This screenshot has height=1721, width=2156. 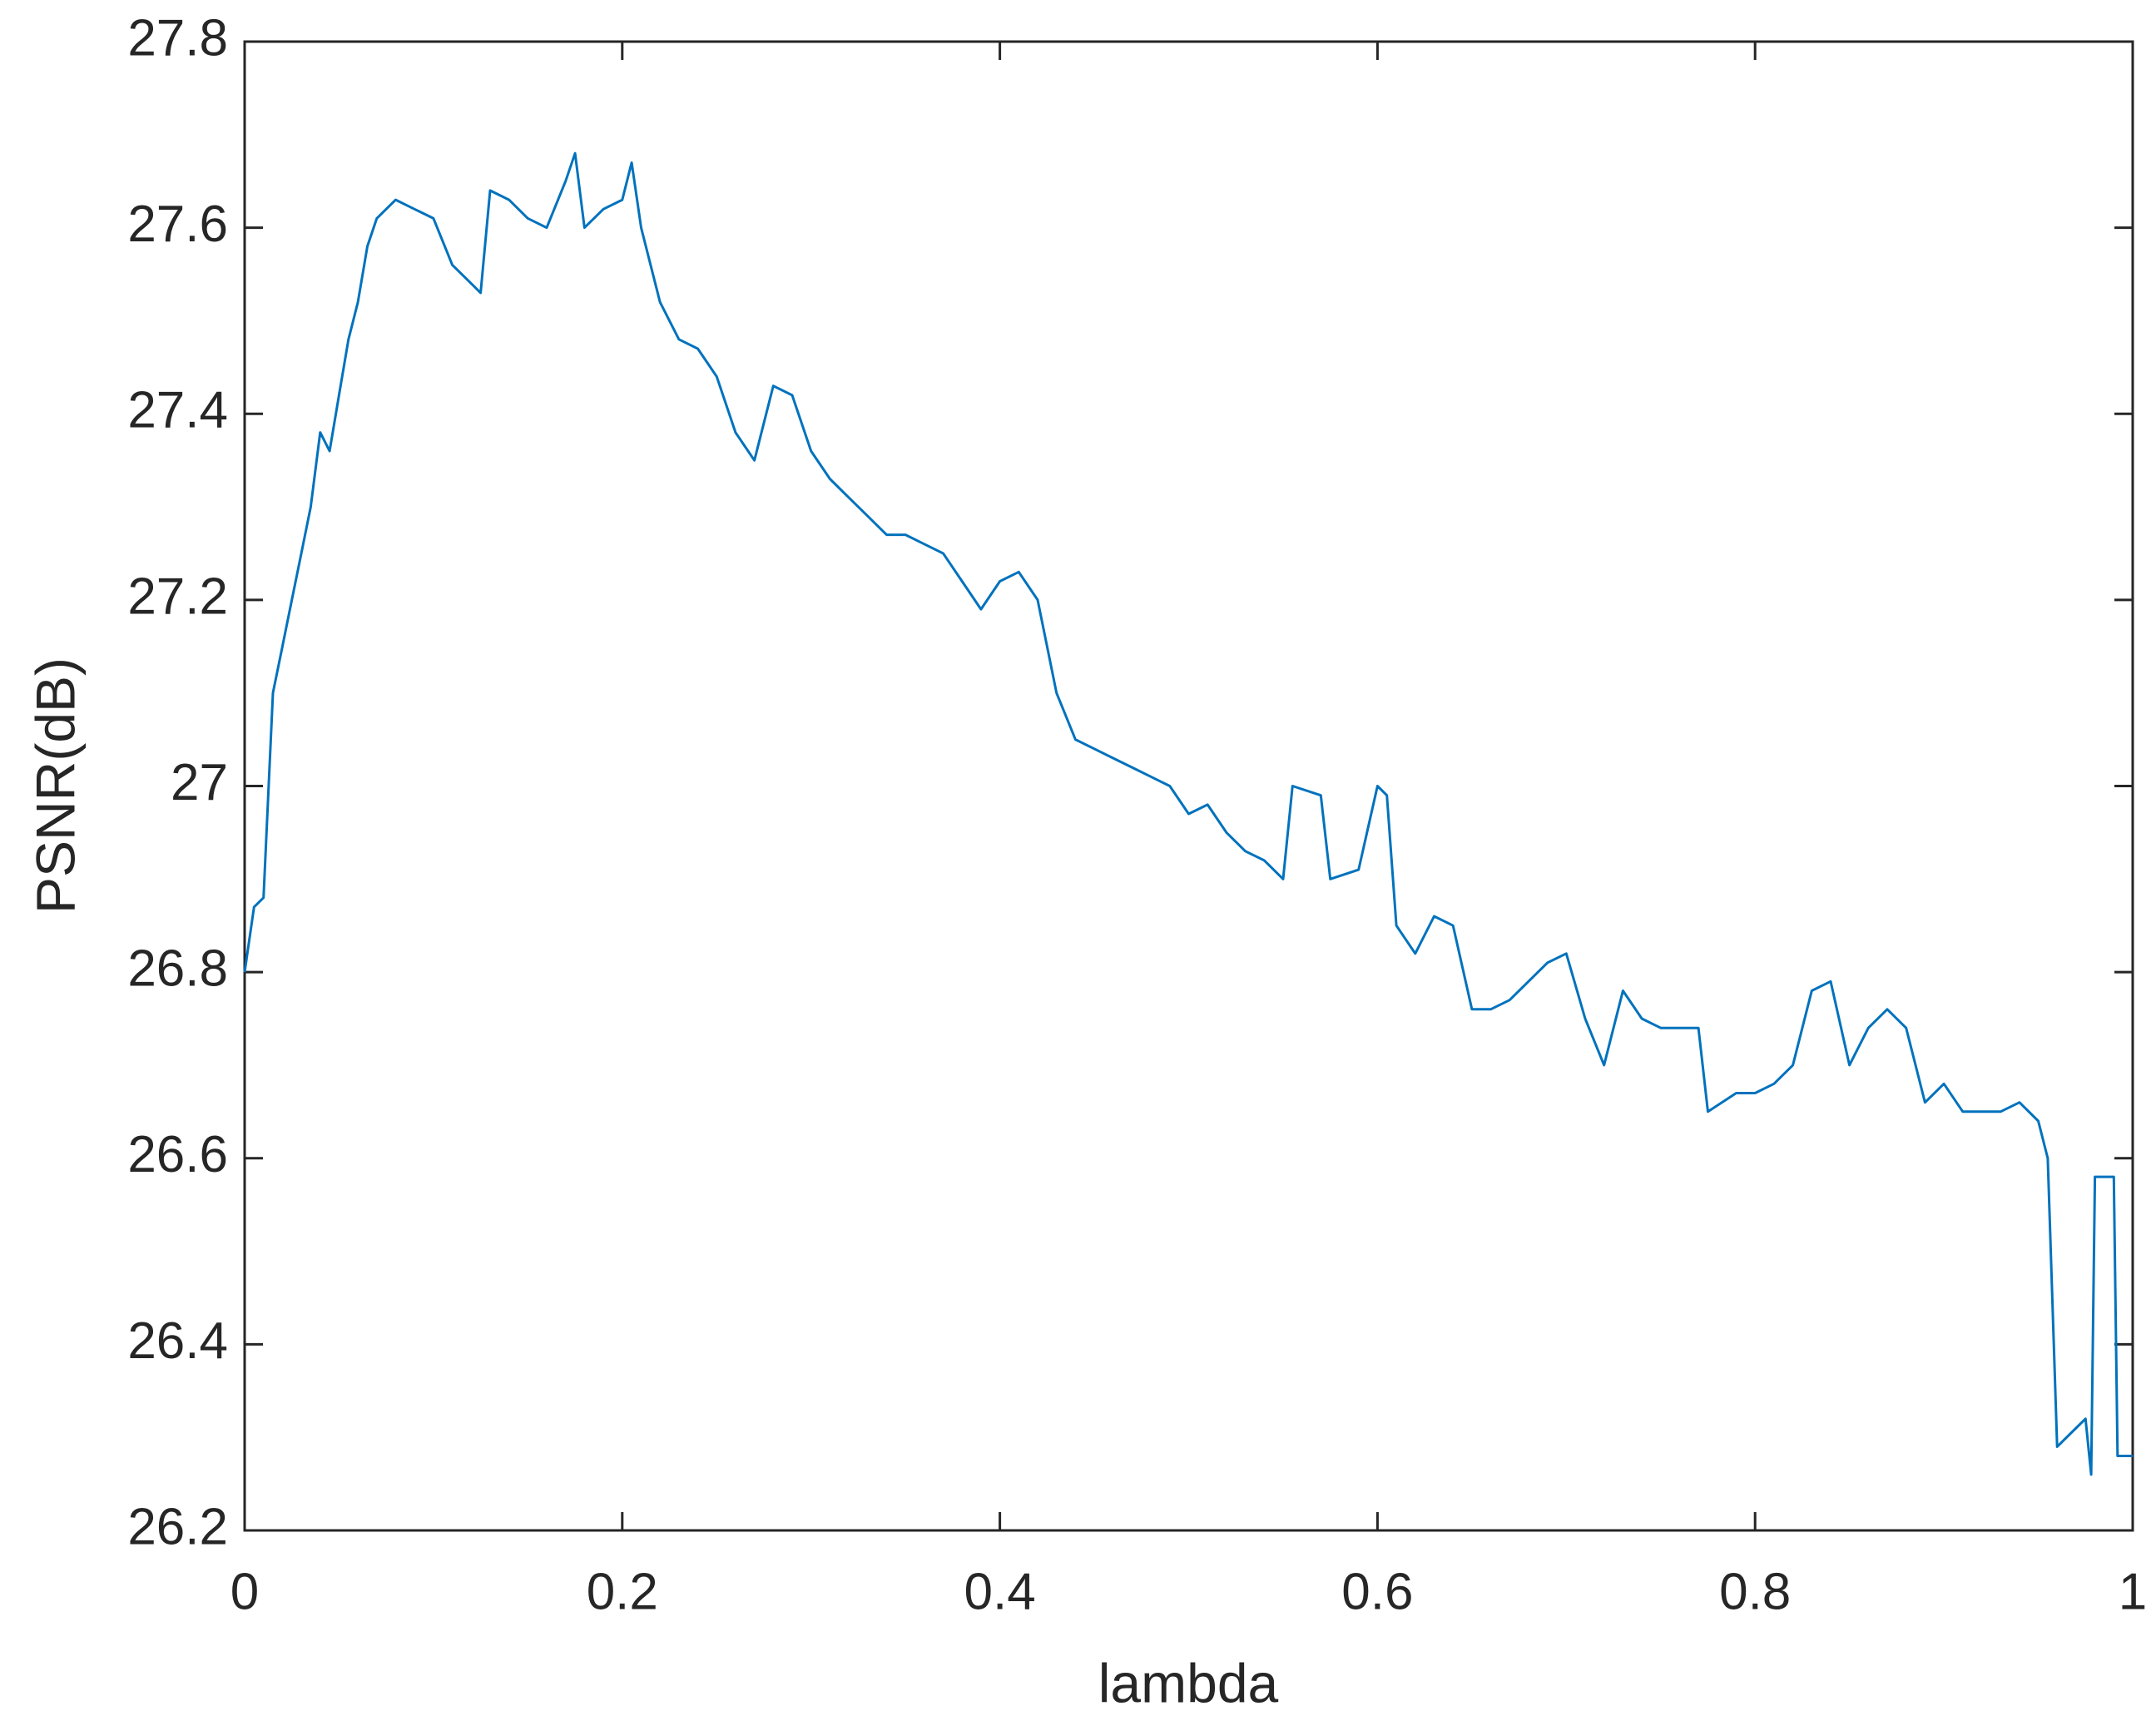 I want to click on x-tick-label: 0, so click(x=245, y=1591).